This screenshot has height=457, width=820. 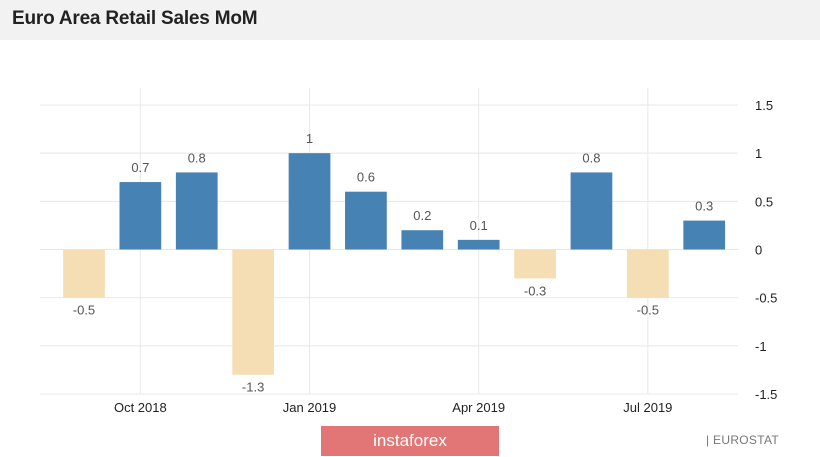 I want to click on chart-header: Euro Area Retail Sales MoM, so click(x=410, y=20).